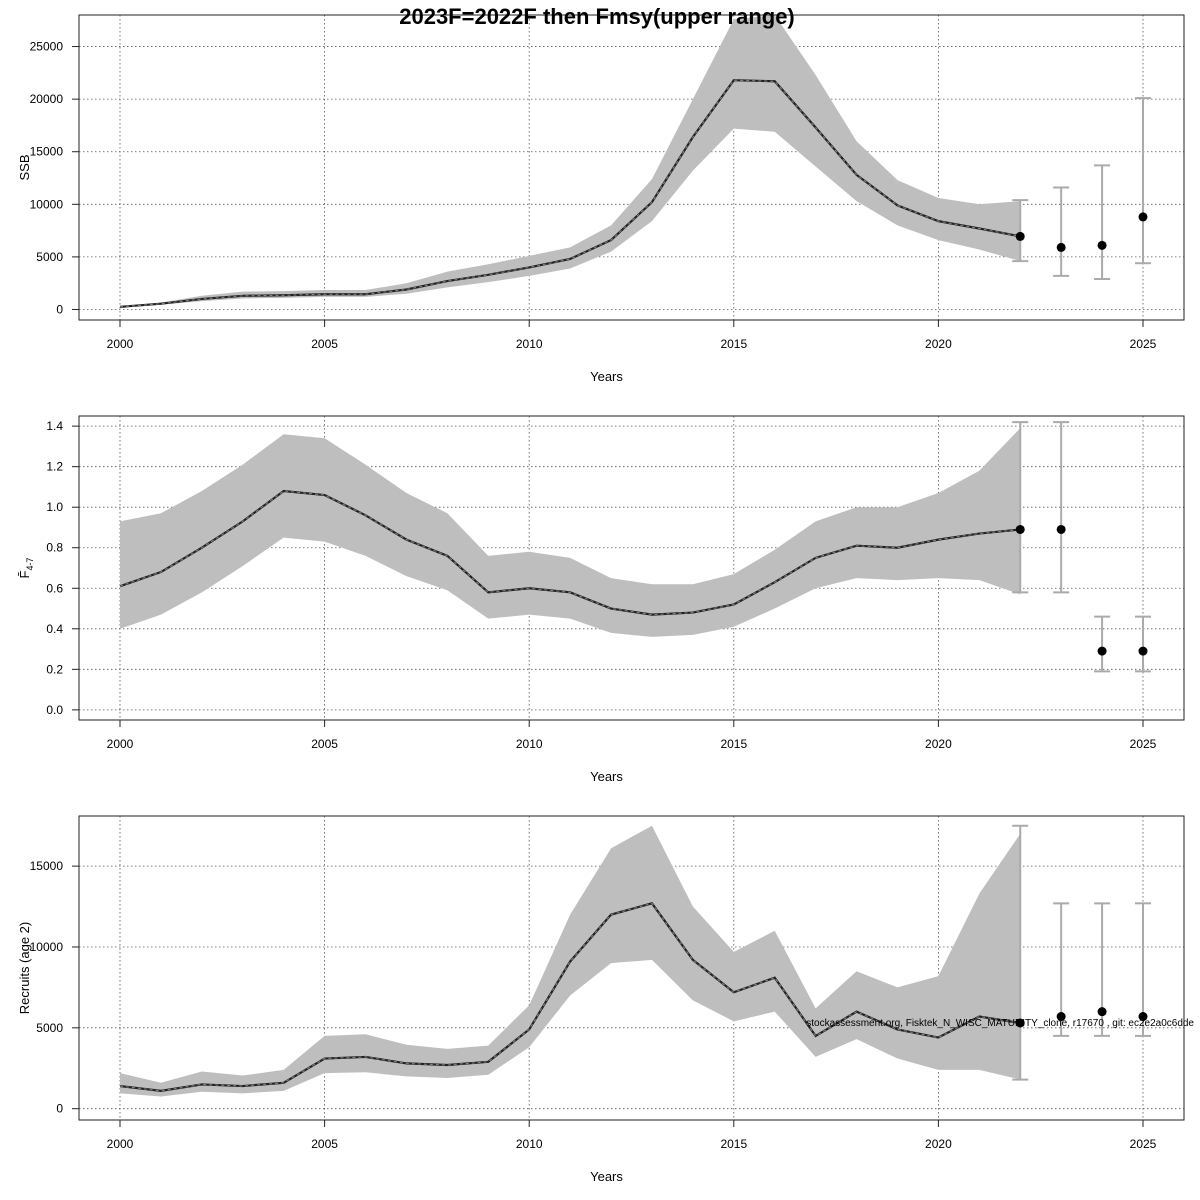 This screenshot has width=1200, height=1200. I want to click on y-tick-label: 0.6, so click(54, 588).